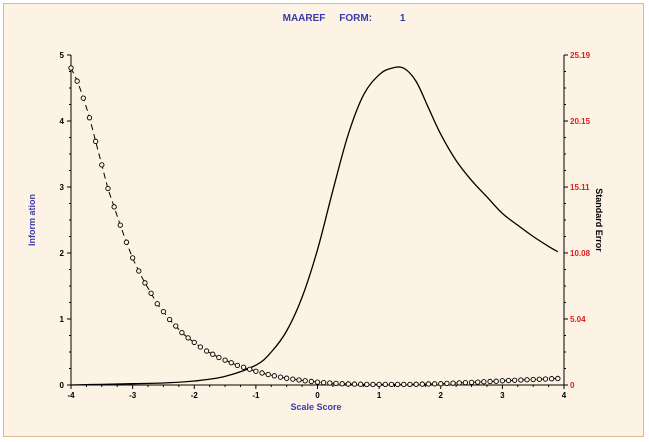 This screenshot has height=442, width=649. I want to click on x-tick-label: 1, so click(379, 395).